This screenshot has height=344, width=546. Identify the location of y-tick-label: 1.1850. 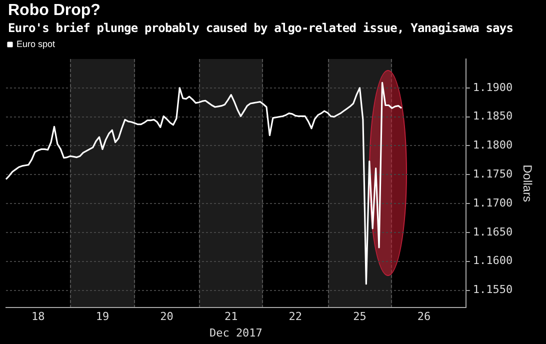
(492, 116).